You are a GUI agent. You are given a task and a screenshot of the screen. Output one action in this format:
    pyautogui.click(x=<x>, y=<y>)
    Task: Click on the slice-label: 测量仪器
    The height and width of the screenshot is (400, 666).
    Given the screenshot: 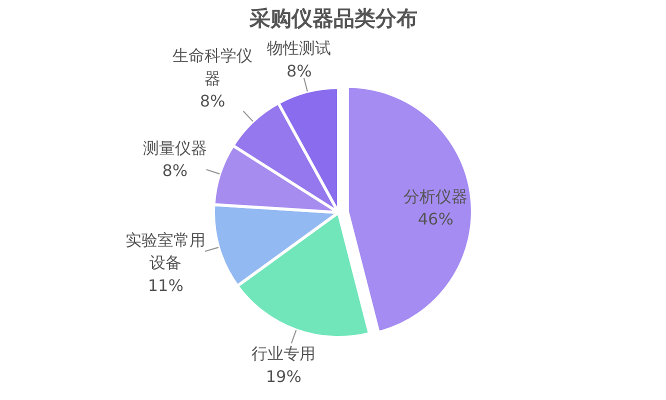 What is the action you would take?
    pyautogui.click(x=174, y=148)
    